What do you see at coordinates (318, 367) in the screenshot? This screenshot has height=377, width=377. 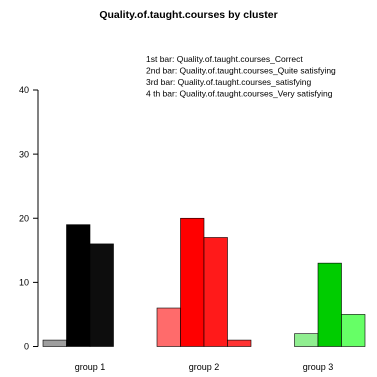 I see `x-tick-label: group 3` at bounding box center [318, 367].